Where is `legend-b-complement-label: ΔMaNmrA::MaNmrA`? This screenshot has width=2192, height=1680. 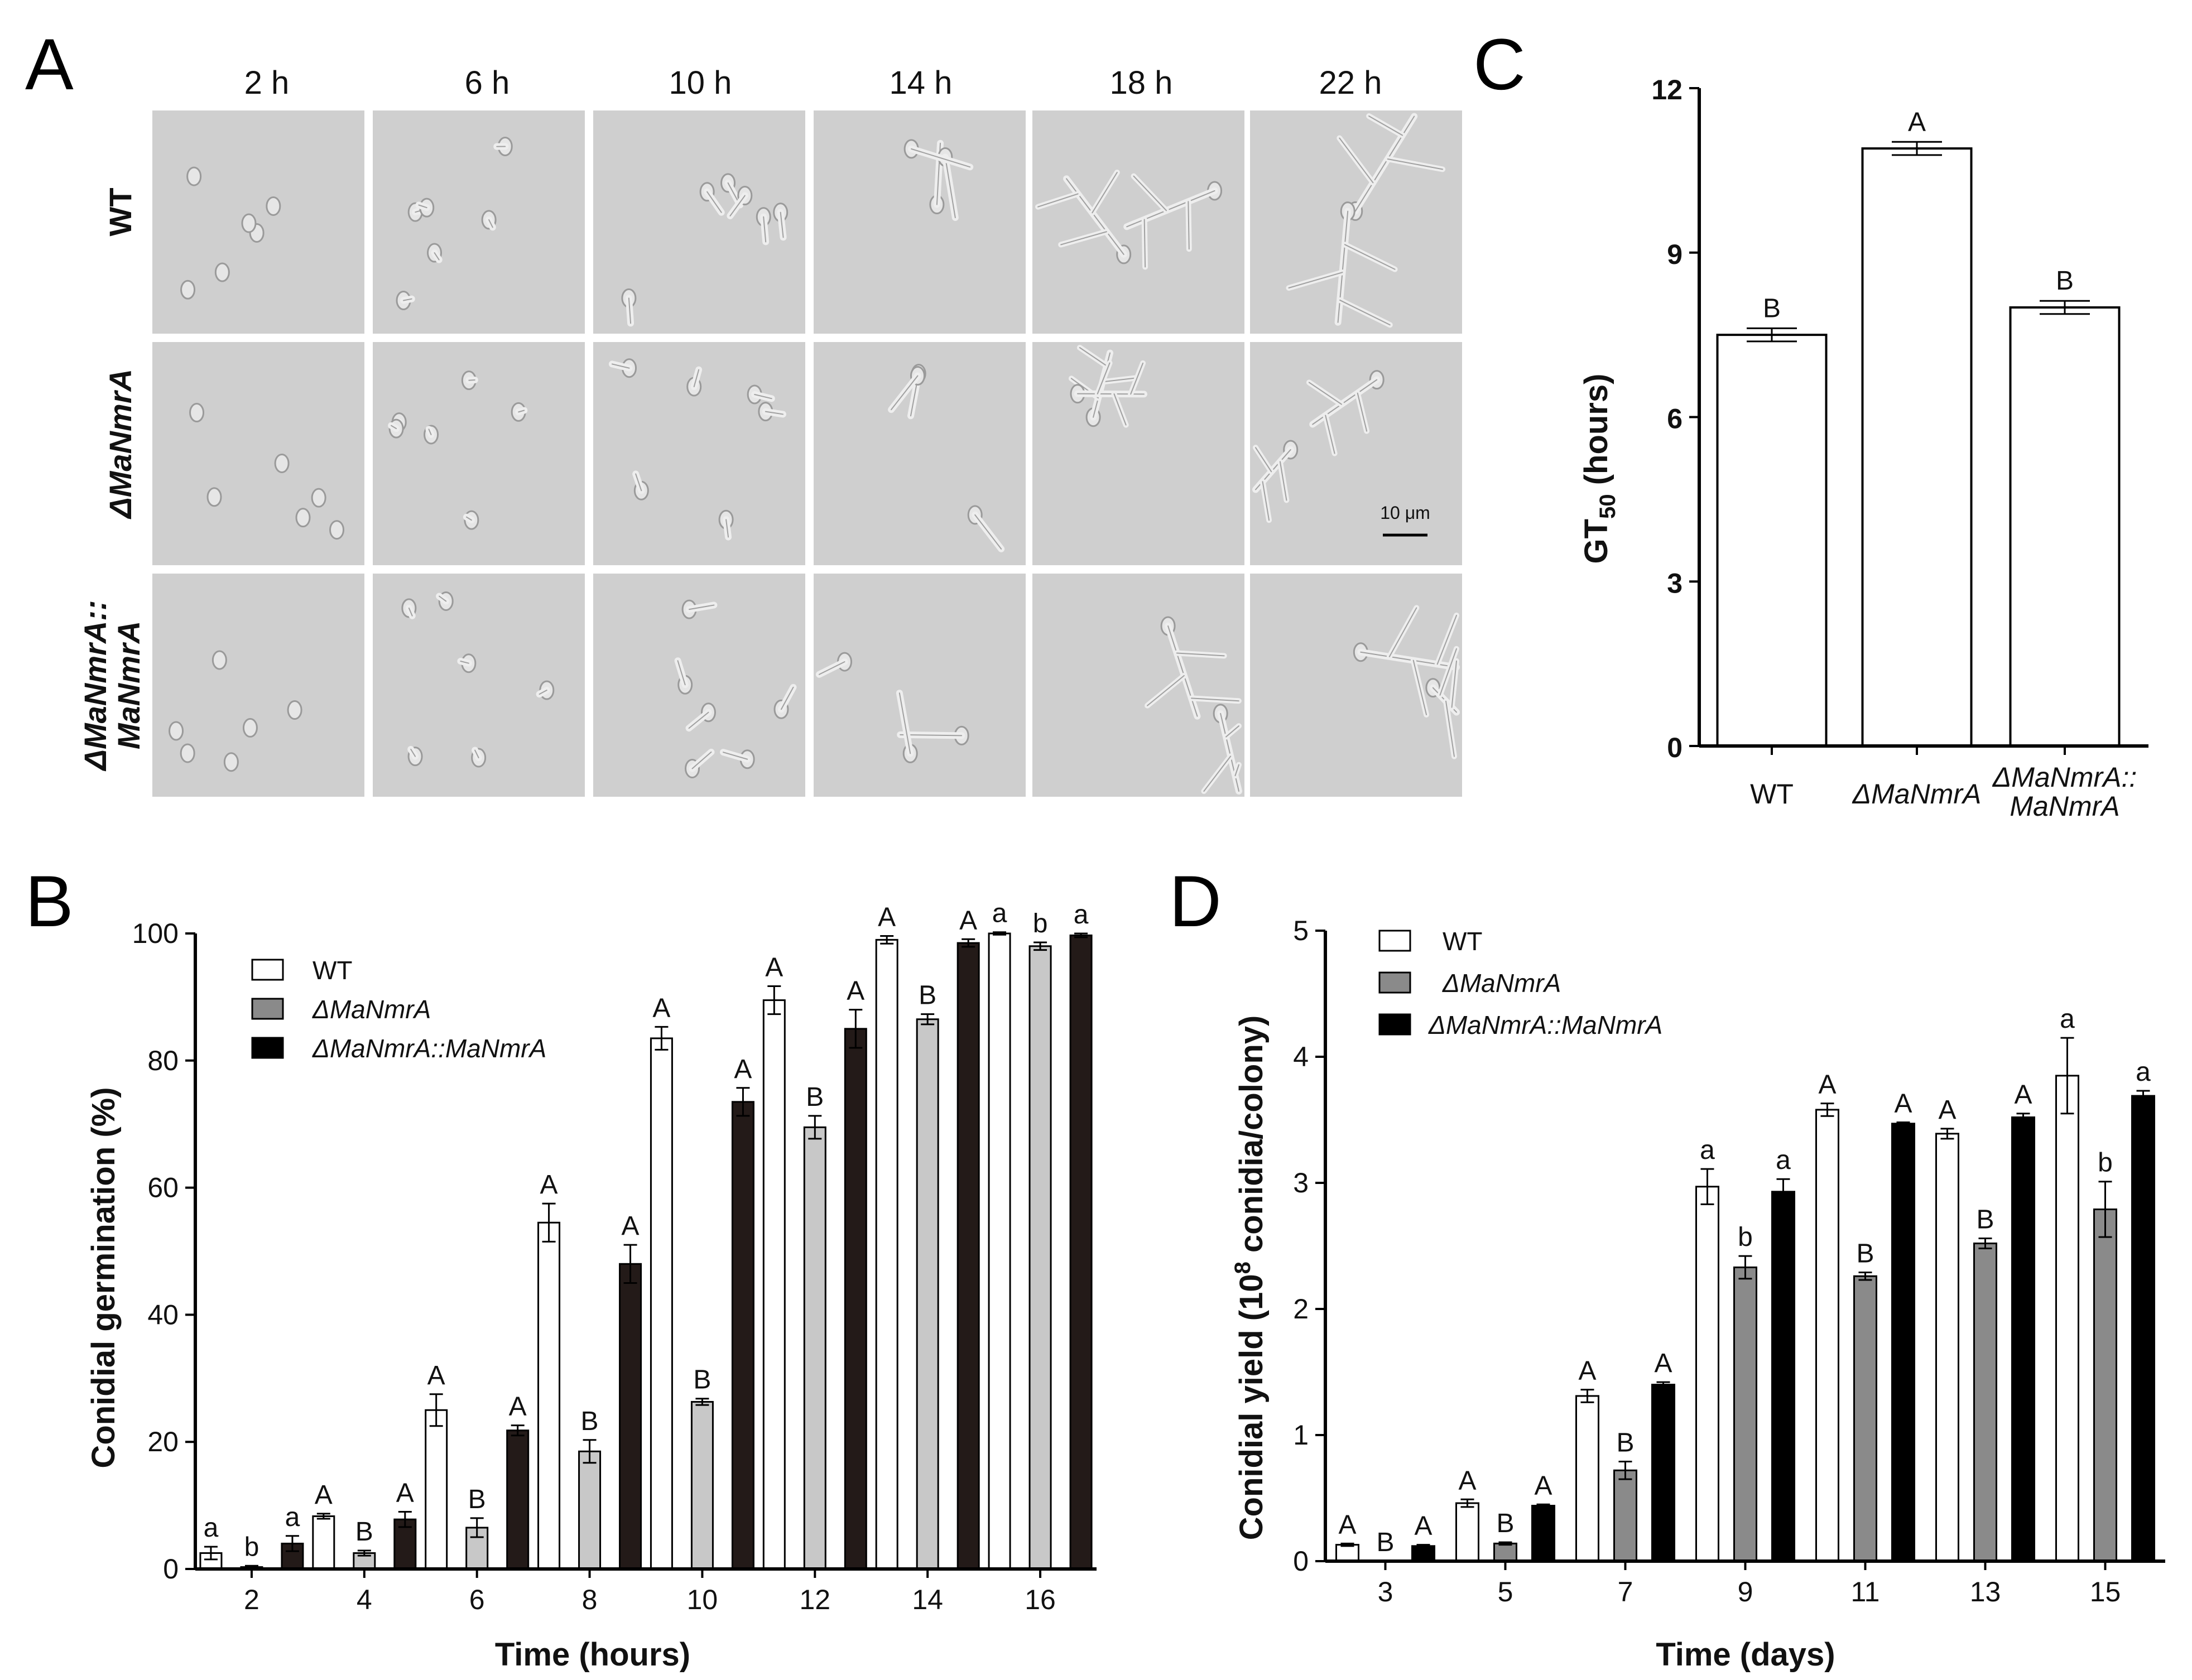 legend-b-complement-label: ΔMaNmrA::MaNmrA is located at coordinates (429, 1048).